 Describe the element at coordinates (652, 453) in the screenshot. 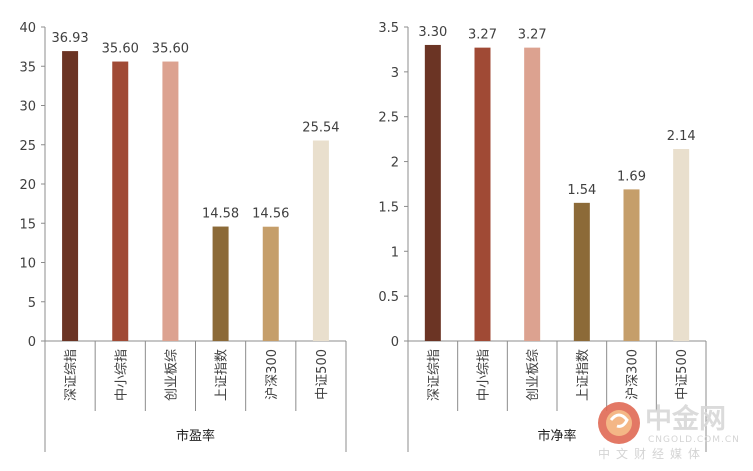

I see `watermark-tagline: 中文财经媒体` at that location.